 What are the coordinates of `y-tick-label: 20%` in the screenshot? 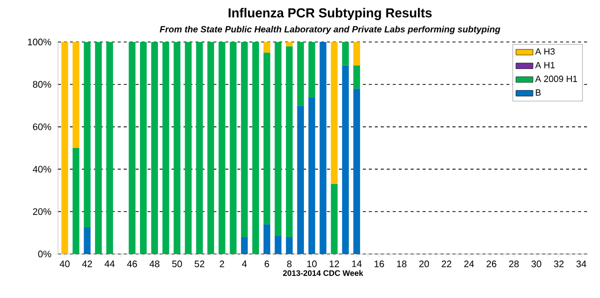 It's located at (42, 211).